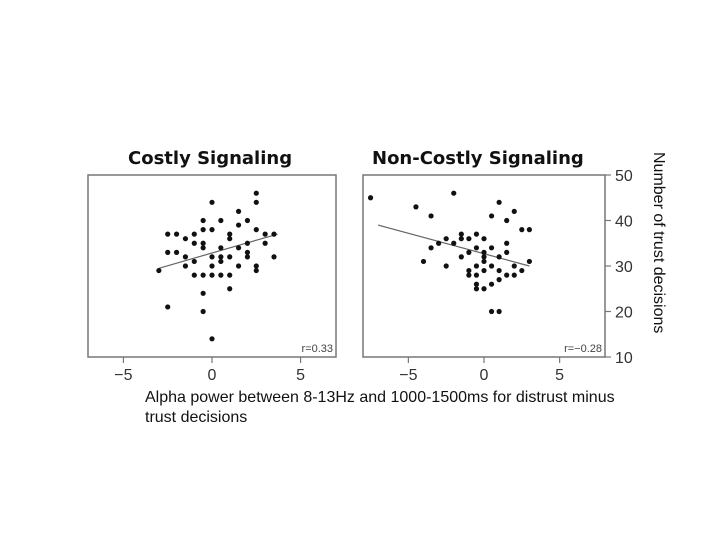 The image size is (720, 540). What do you see at coordinates (484, 375) in the screenshot?
I see `right-x-tick-label: 0` at bounding box center [484, 375].